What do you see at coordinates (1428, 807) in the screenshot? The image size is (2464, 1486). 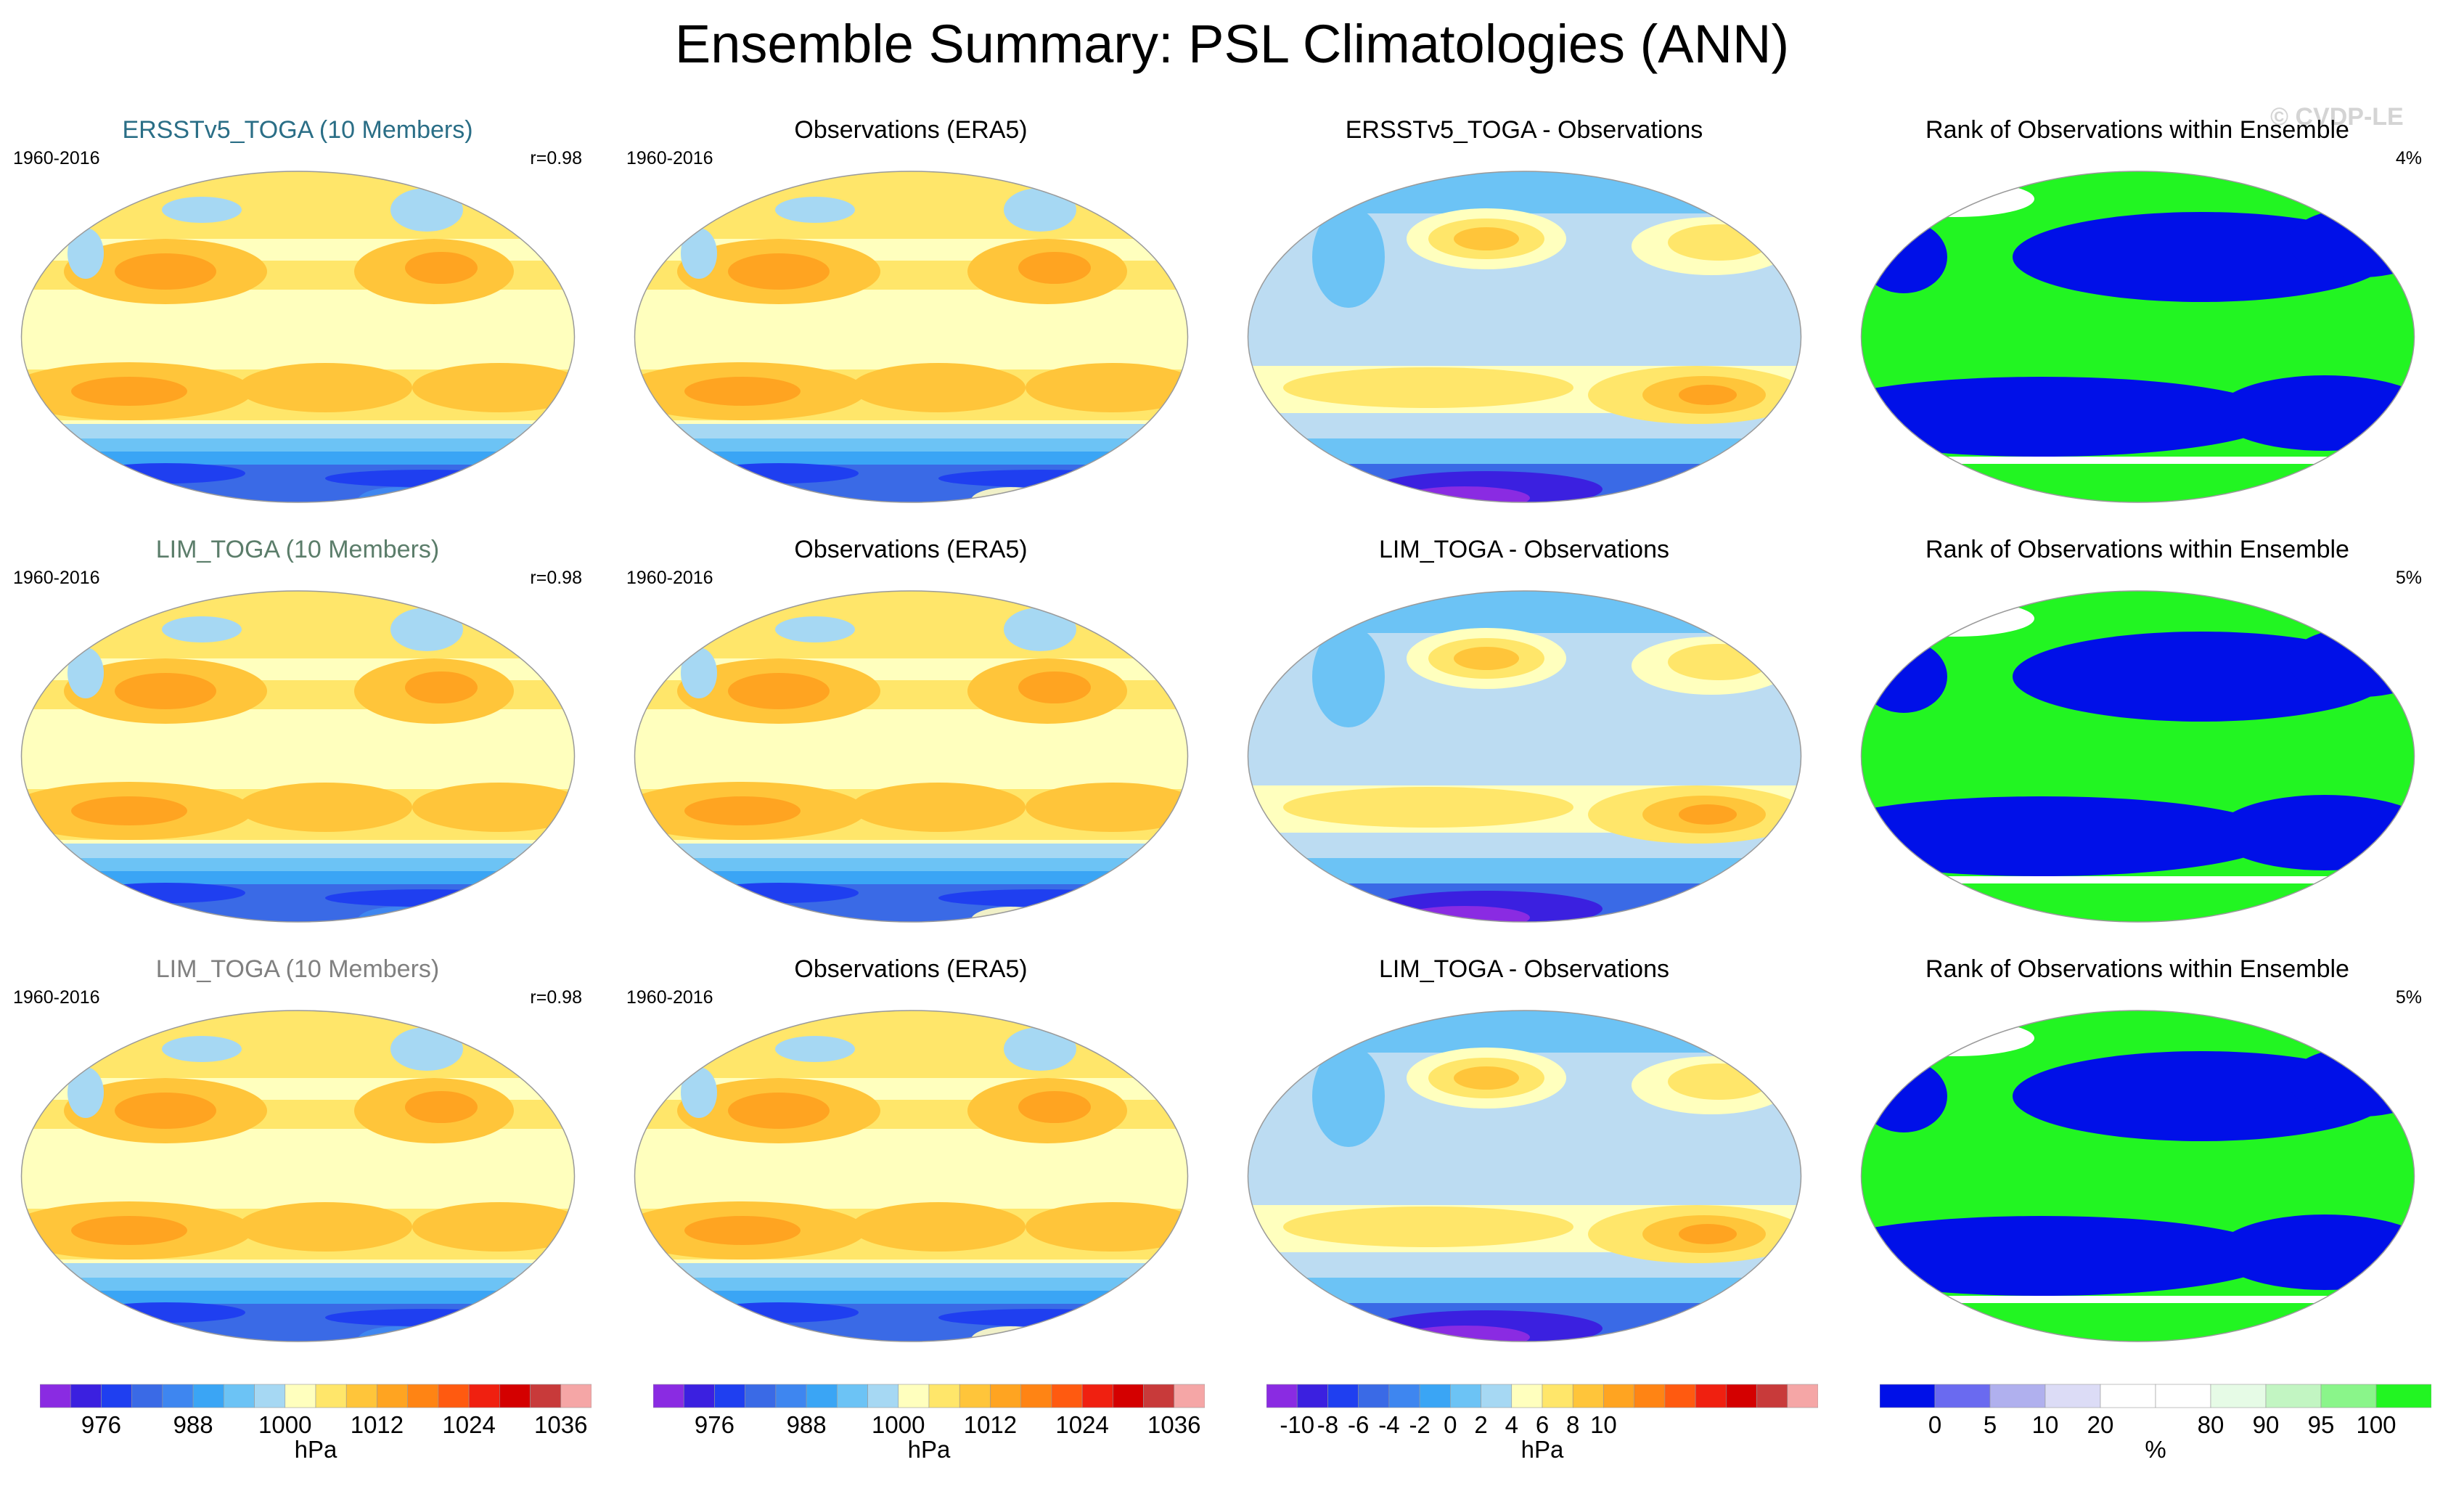 I see `diff-south-pacific-positive` at bounding box center [1428, 807].